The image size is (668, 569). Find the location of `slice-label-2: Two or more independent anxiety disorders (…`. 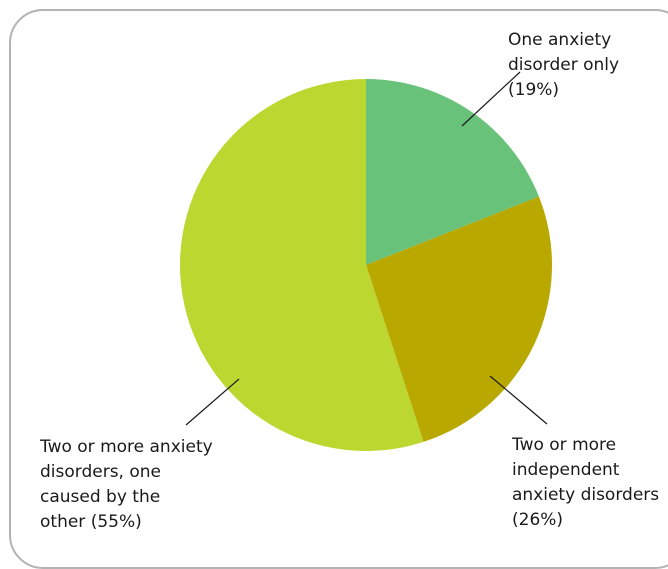

slice-label-2: Two or more independent anxiety disorders (… is located at coordinates (585, 482).